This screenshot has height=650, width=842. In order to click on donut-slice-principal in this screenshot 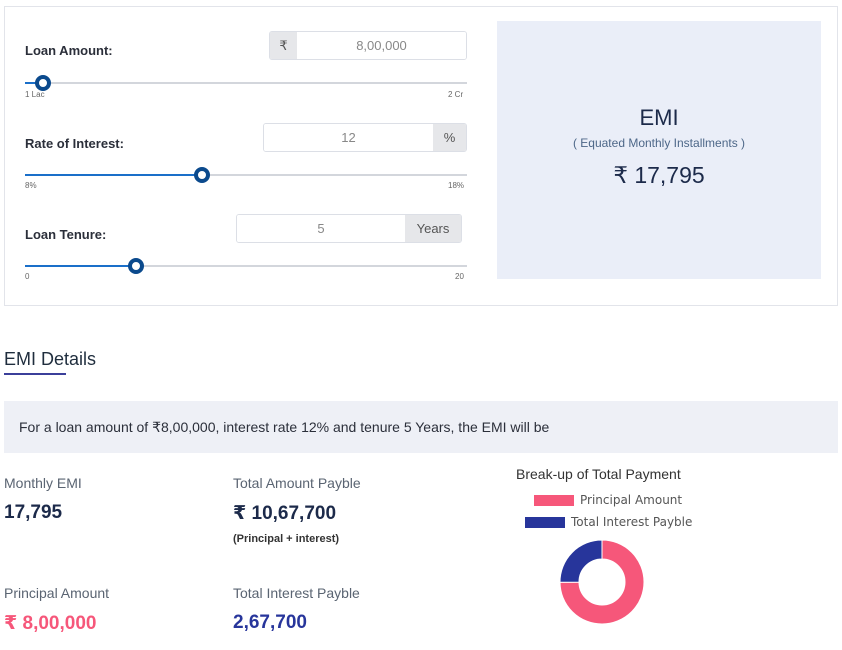, I will do `click(602, 582)`.